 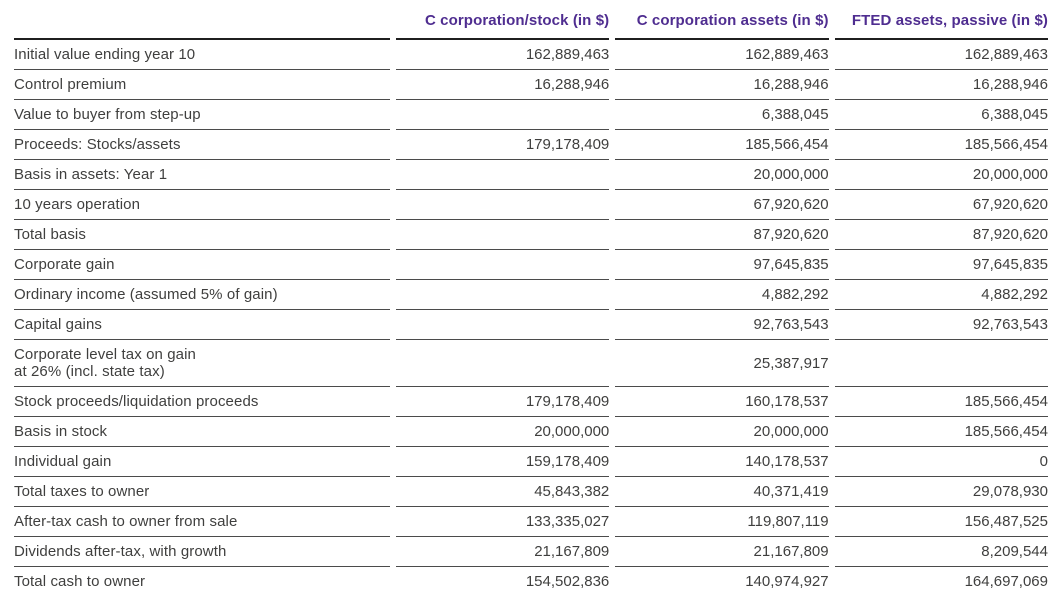 What do you see at coordinates (722, 402) in the screenshot?
I see `cell-value: 160,178,537` at bounding box center [722, 402].